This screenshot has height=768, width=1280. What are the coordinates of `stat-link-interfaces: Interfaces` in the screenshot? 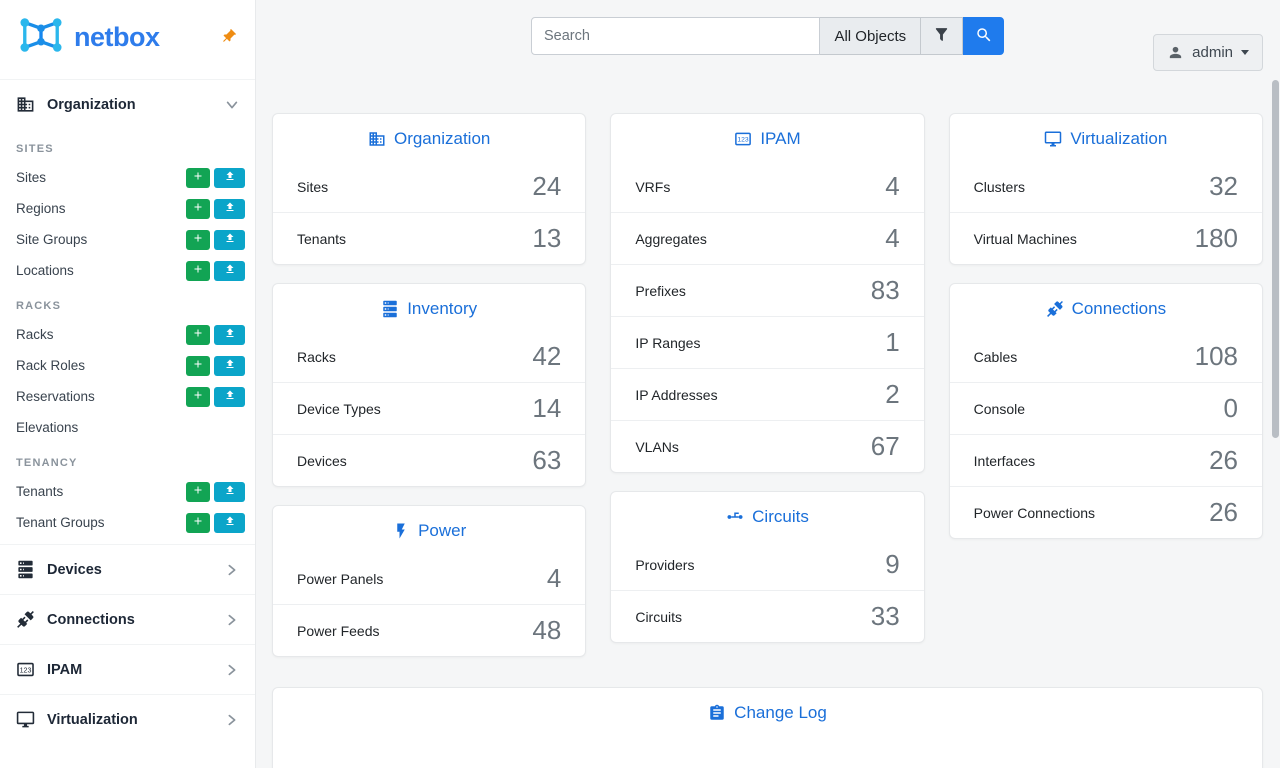 It's located at (1004, 460).